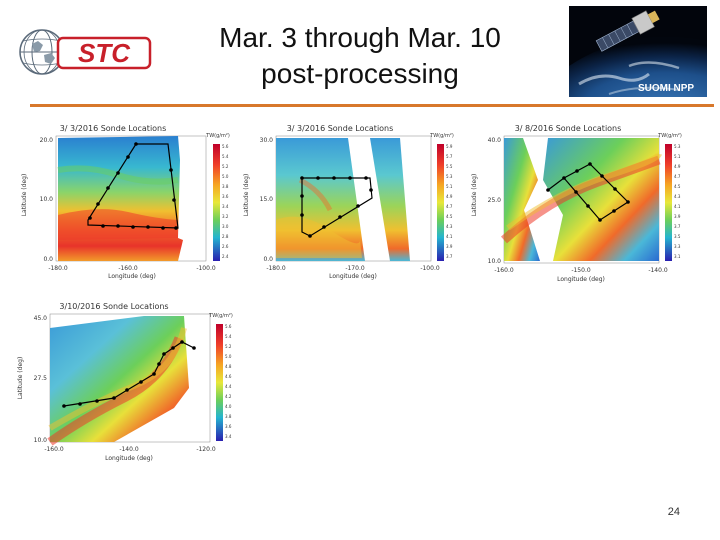 The width and height of the screenshot is (720, 540). I want to click on colorbar-tick: 5.0, so click(228, 356).